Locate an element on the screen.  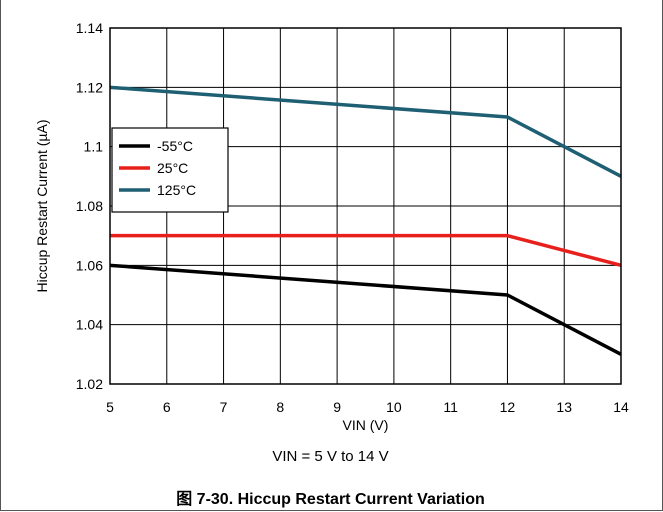
x-tick-label: 13 is located at coordinates (564, 407).